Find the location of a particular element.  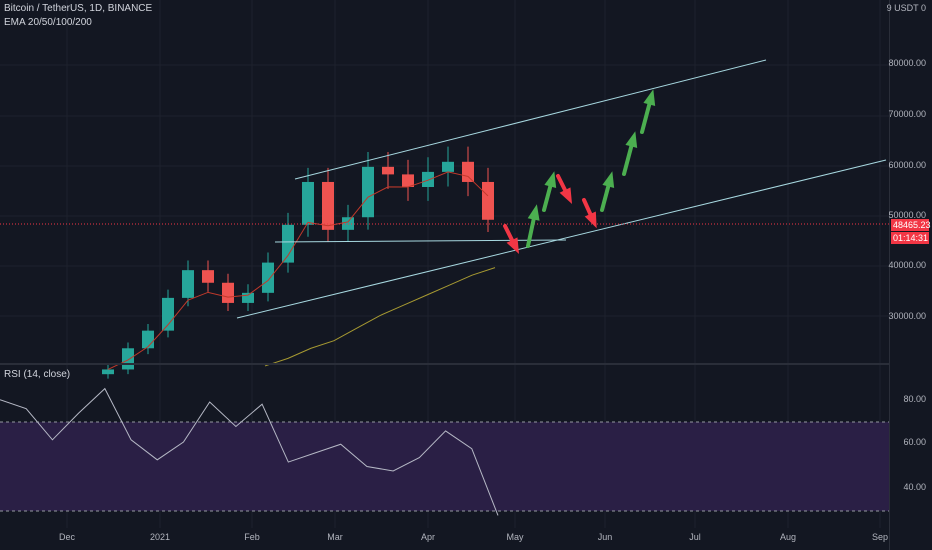

symbol-title: Bitcoin / TetherUS, 1D, BINANCE is located at coordinates (78, 8).